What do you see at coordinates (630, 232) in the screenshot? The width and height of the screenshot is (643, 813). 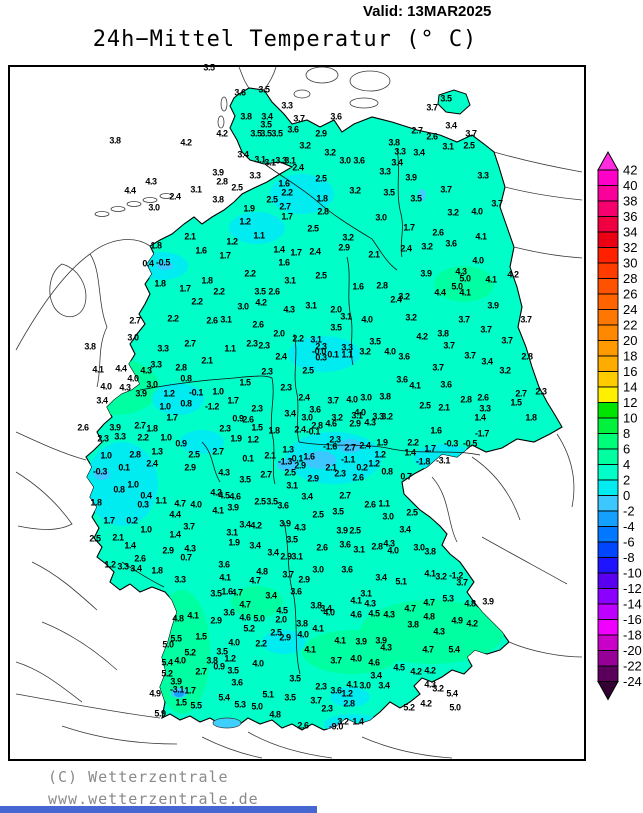 I see `scale-label: 34` at bounding box center [630, 232].